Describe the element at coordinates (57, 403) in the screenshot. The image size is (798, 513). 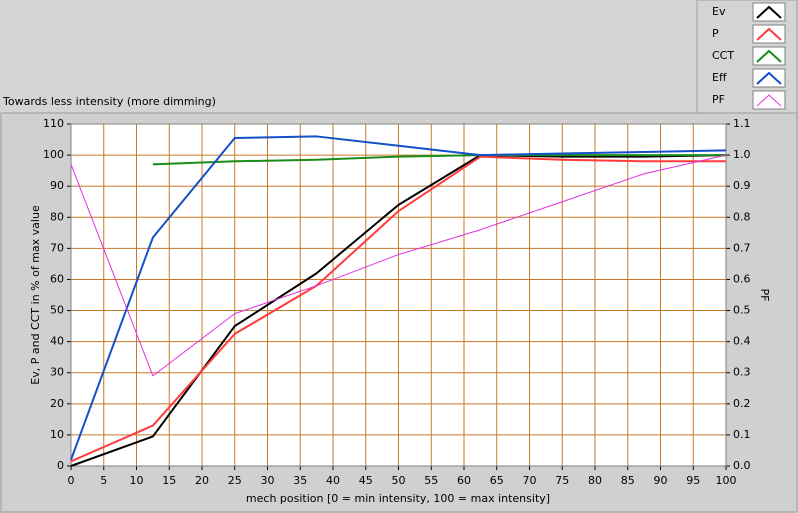
I see `y-tick-label: 20` at that location.